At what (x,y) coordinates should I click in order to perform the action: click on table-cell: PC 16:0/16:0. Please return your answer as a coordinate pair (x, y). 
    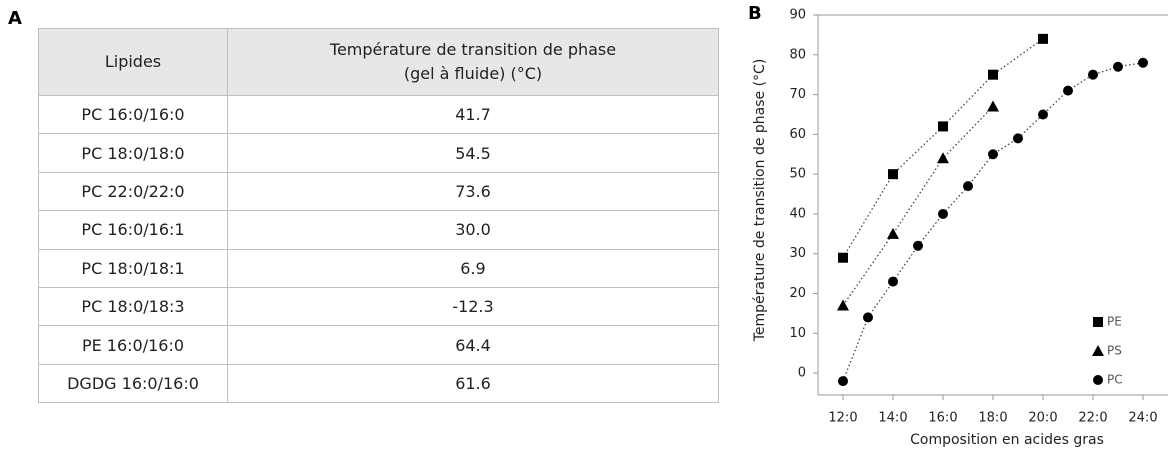
    Looking at the image, I should click on (133, 114).